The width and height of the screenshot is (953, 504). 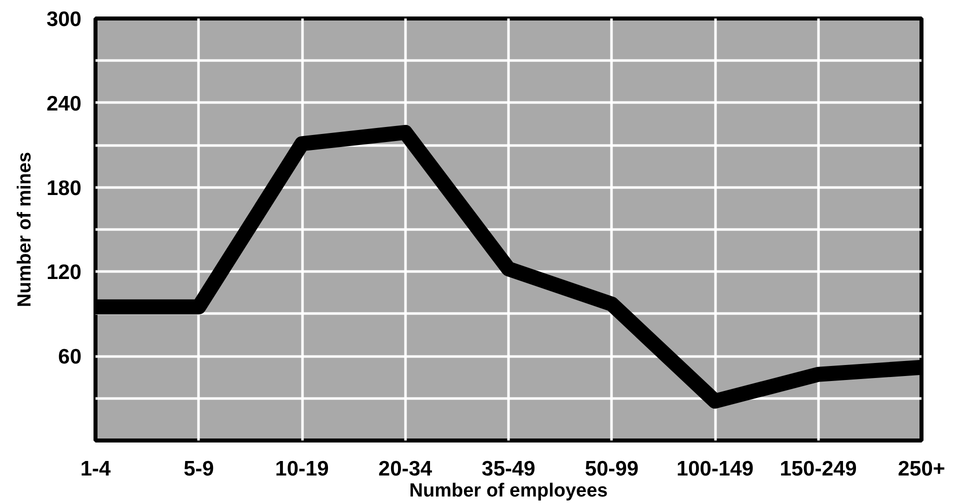 What do you see at coordinates (508, 491) in the screenshot?
I see `x-axis-title: Number of employees` at bounding box center [508, 491].